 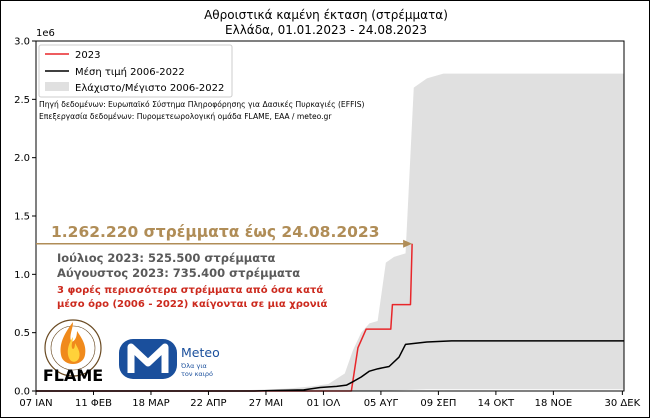 What do you see at coordinates (330, 366) in the screenshot?
I see `series-mean-line` at bounding box center [330, 366].